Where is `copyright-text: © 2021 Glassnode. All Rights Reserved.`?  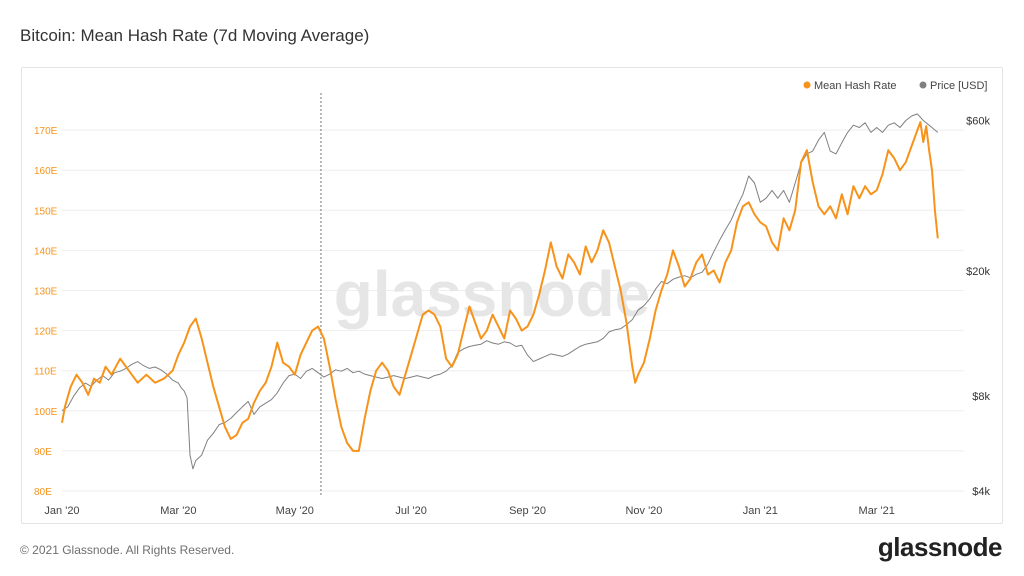 copyright-text: © 2021 Glassnode. All Rights Reserved. is located at coordinates (127, 550).